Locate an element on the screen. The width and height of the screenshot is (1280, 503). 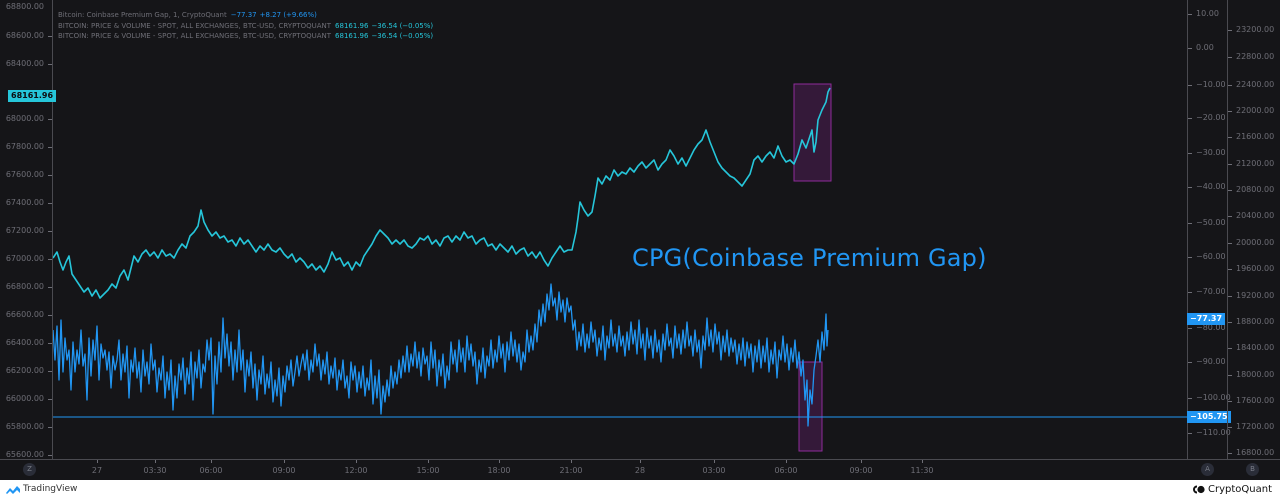
left-axis-tick: 67400.00 is located at coordinates (24, 202).